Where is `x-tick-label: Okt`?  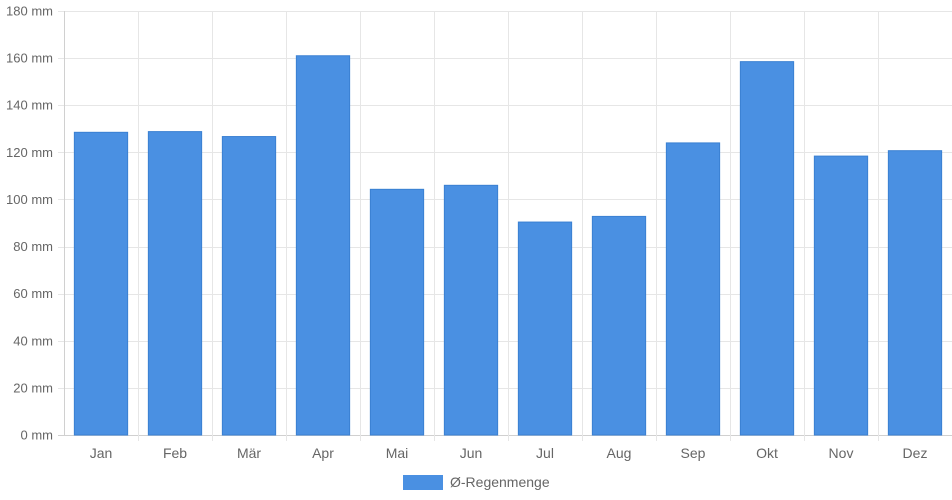 x-tick-label: Okt is located at coordinates (767, 453).